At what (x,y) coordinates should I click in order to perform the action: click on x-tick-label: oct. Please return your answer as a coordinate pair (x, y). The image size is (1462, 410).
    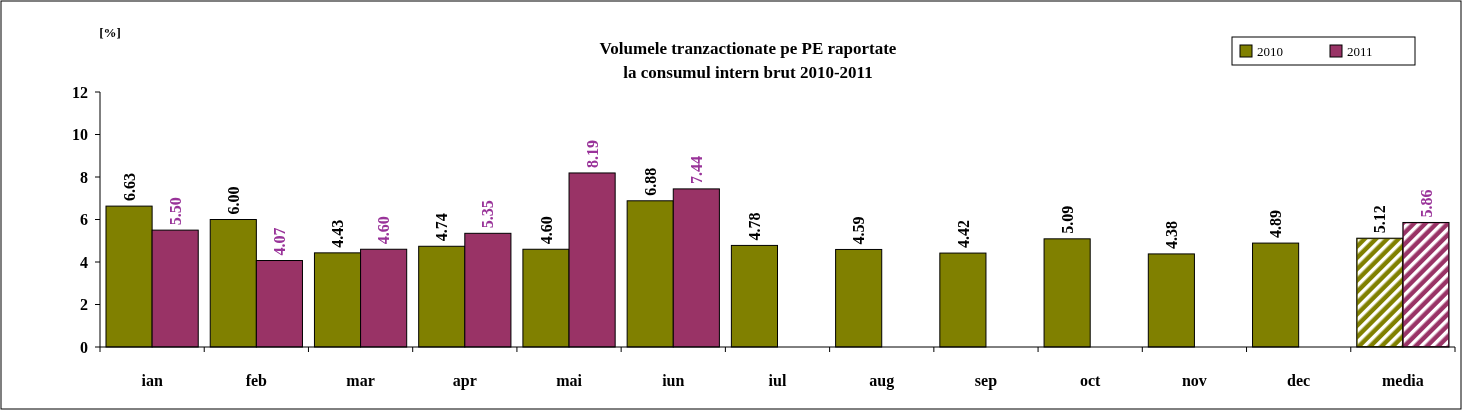
    Looking at the image, I should click on (1090, 380).